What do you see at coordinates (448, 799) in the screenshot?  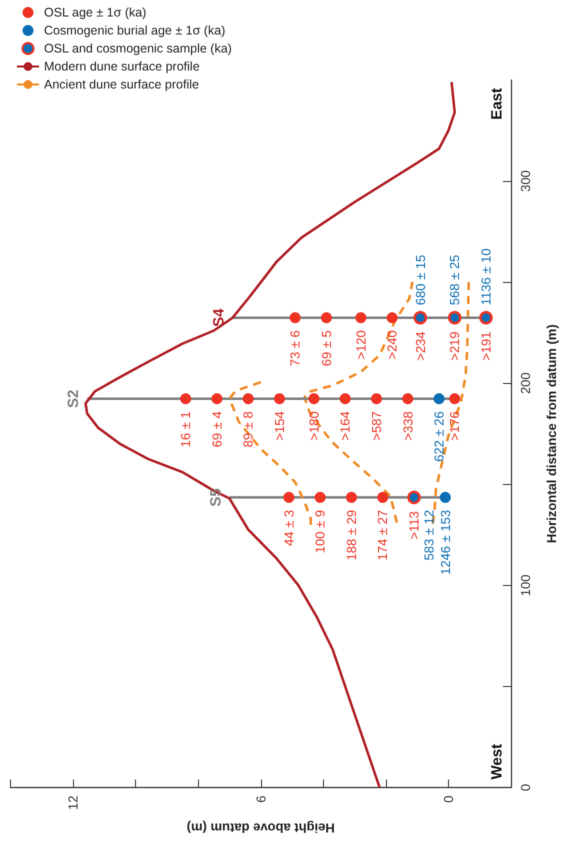 I see `x-tick-label: 0` at bounding box center [448, 799].